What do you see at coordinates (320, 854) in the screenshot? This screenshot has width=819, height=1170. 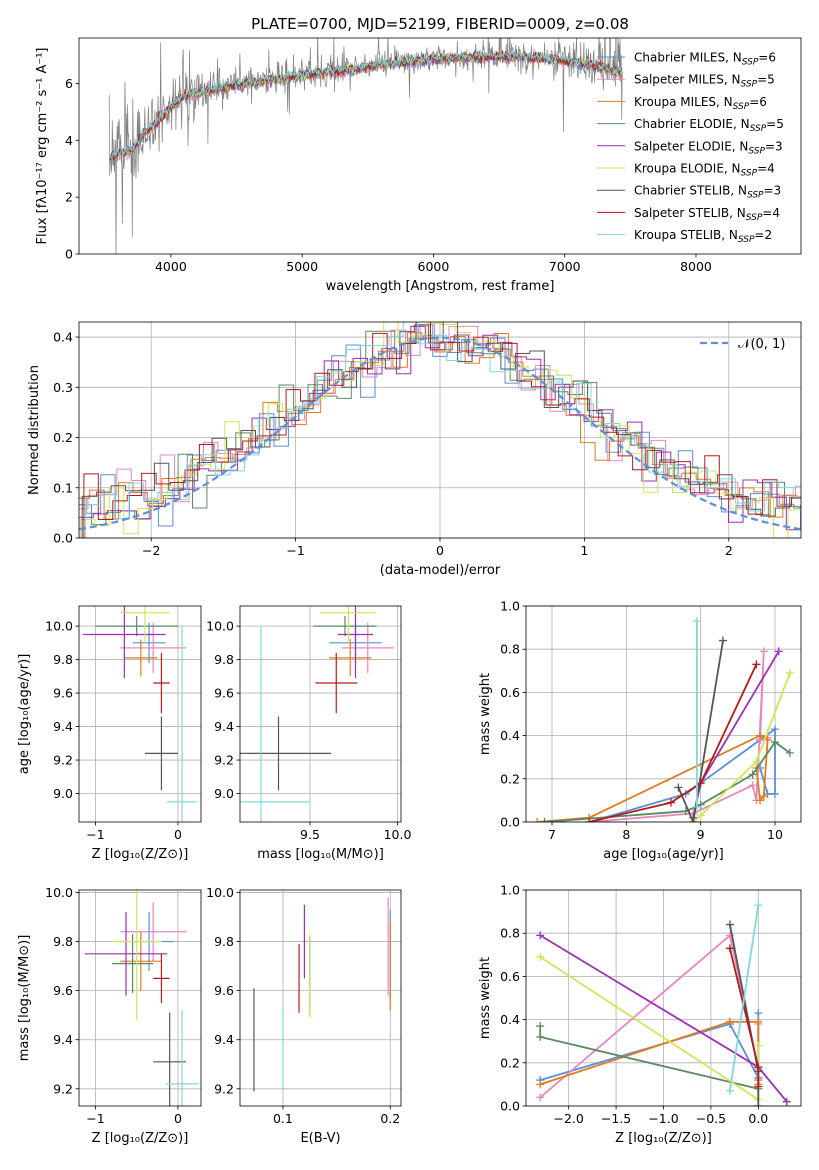 I see `x-axis-label: mass [log₁₀(M/M⊙)]` at bounding box center [320, 854].